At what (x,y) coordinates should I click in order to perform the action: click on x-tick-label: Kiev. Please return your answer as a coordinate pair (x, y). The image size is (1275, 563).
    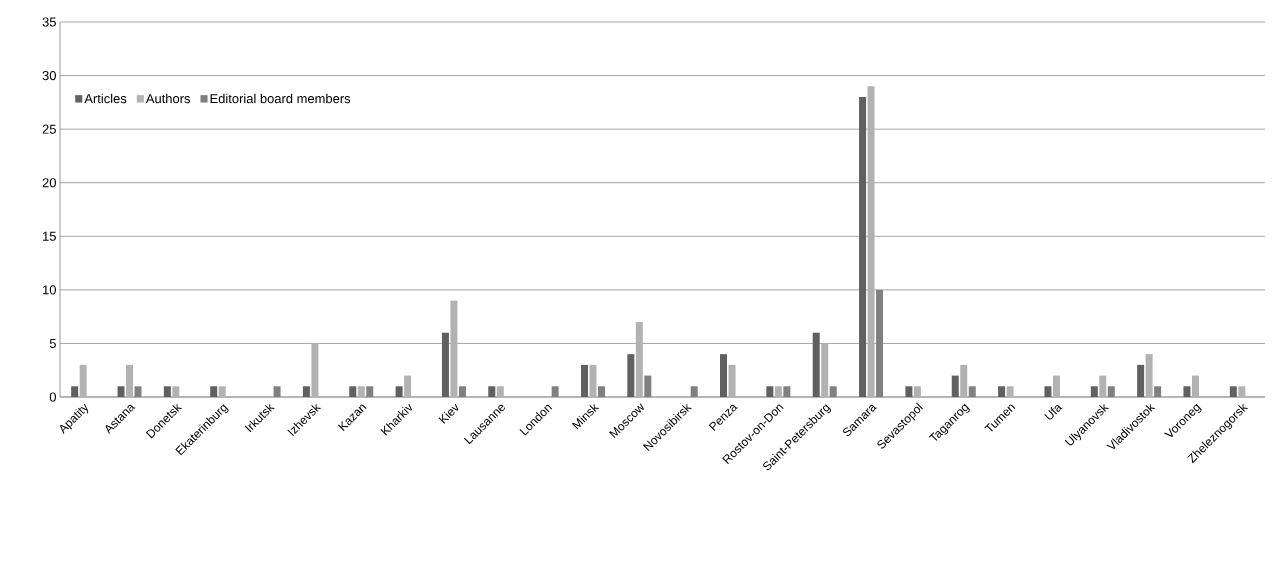
    Looking at the image, I should click on (448, 413).